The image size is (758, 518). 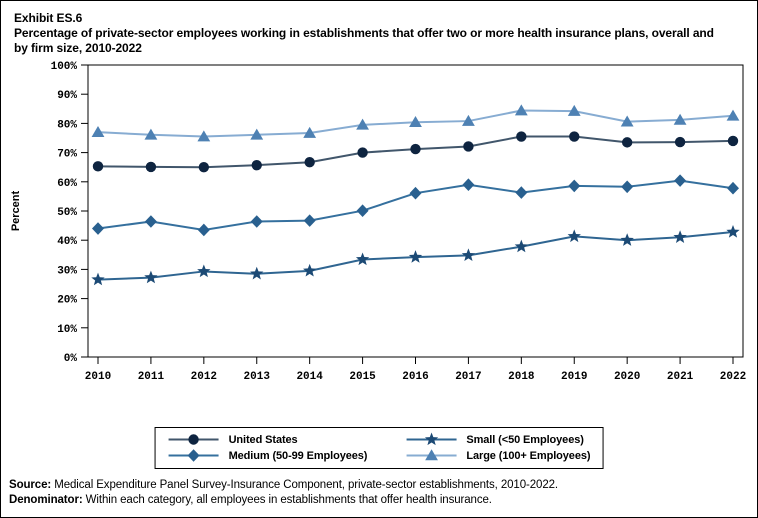 I want to click on star-legend-symbol, so click(x=431, y=439).